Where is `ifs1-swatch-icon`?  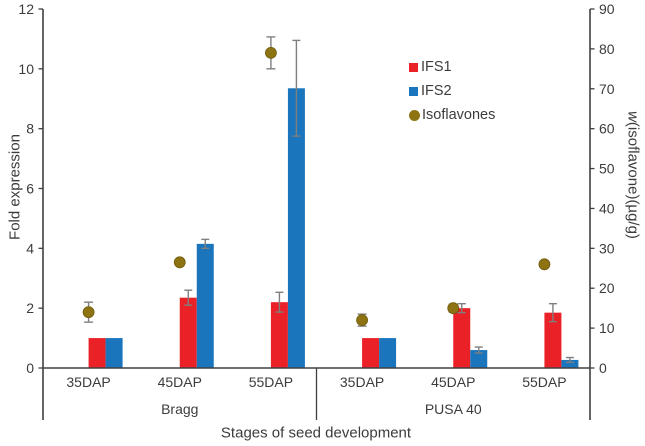 ifs1-swatch-icon is located at coordinates (413, 67).